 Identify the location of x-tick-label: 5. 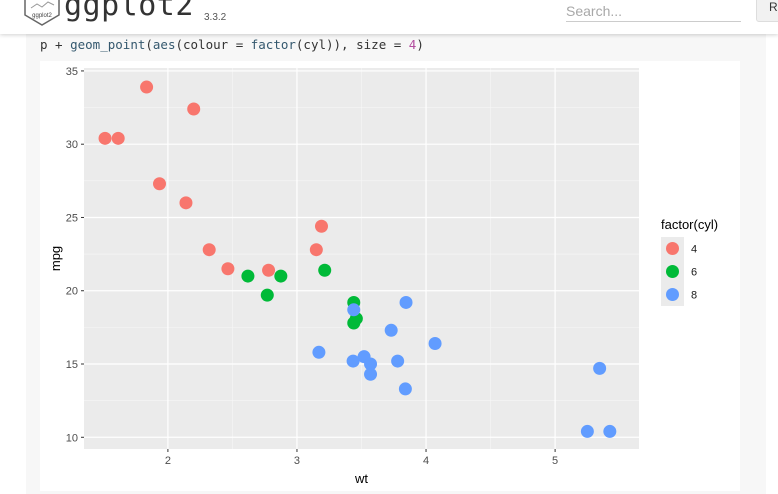
(555, 461).